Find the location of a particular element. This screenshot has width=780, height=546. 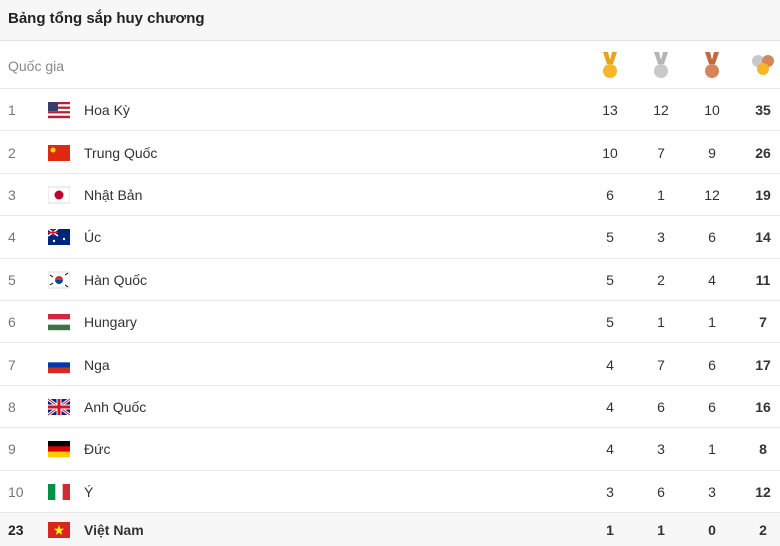

total-count: 12 is located at coordinates (763, 491).